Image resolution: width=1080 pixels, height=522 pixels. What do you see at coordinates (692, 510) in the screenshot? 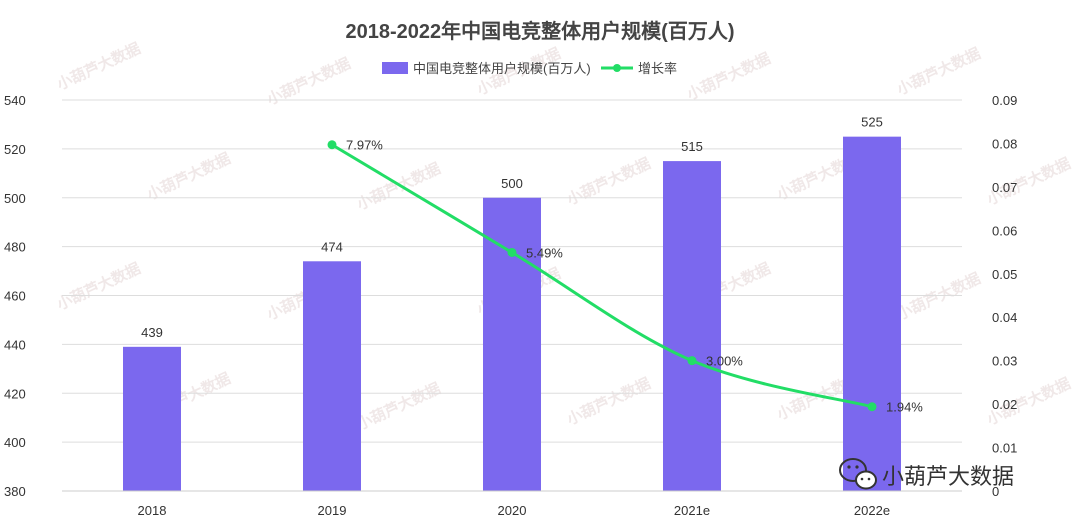
I see `x-tick-label: 2021e` at bounding box center [692, 510].